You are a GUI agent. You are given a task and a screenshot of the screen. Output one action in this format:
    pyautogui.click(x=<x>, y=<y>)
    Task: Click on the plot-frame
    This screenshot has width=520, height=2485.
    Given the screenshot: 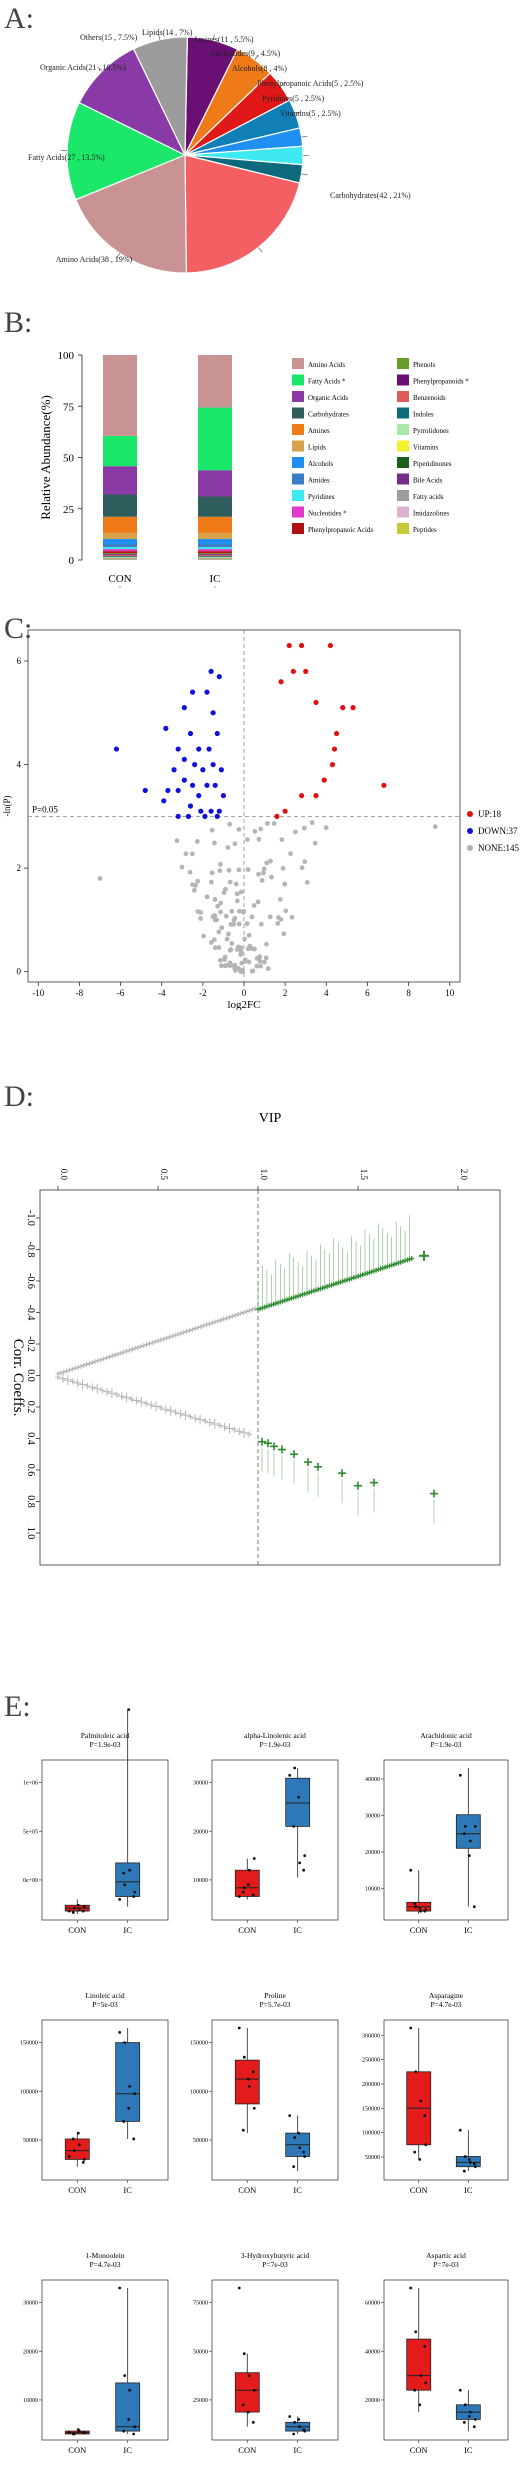 What is the action you would take?
    pyautogui.click(x=270, y=1377)
    